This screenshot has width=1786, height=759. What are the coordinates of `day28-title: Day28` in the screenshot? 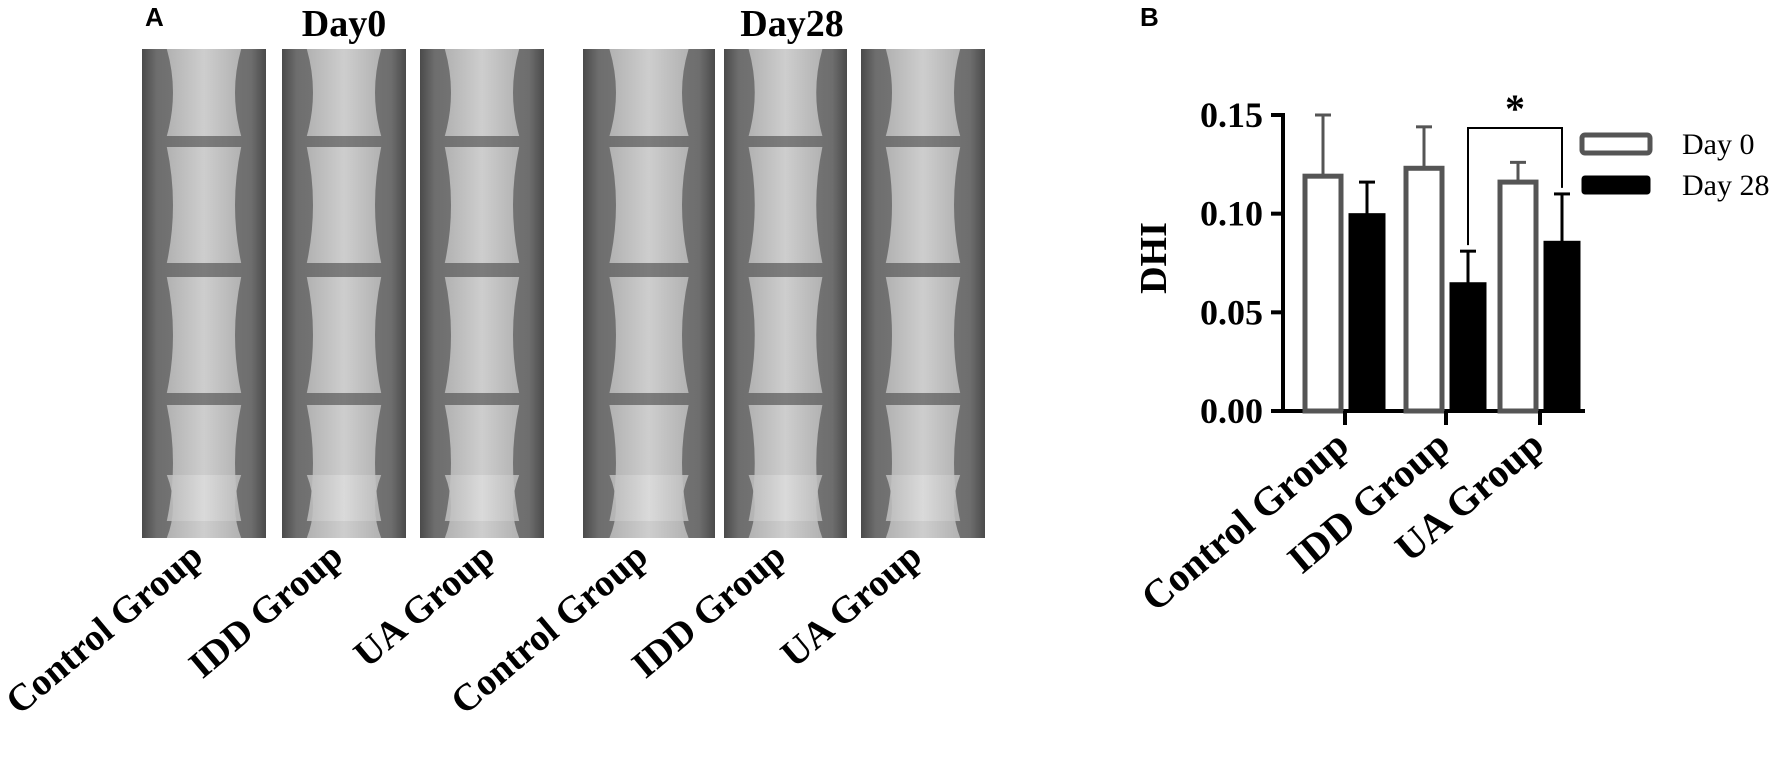 It's located at (791, 24).